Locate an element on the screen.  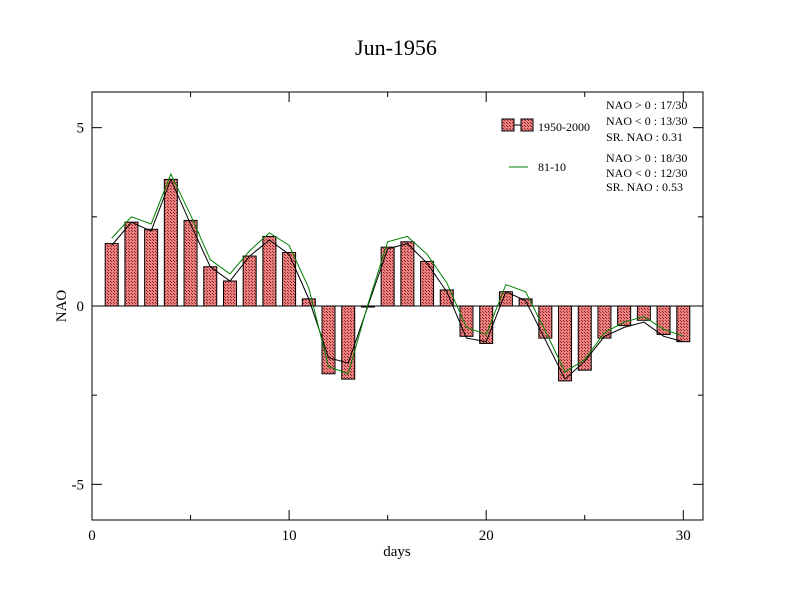
stat-1950-sr: SR. NAO : 0.31 is located at coordinates (644, 137).